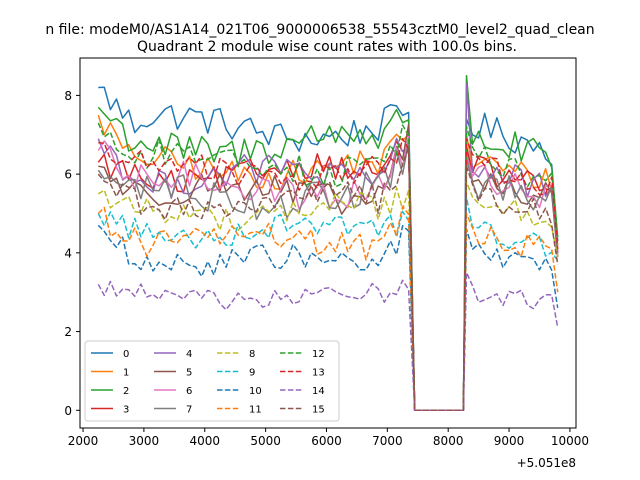 The width and height of the screenshot is (640, 480). I want to click on legend-entry-10: 10, so click(239, 391).